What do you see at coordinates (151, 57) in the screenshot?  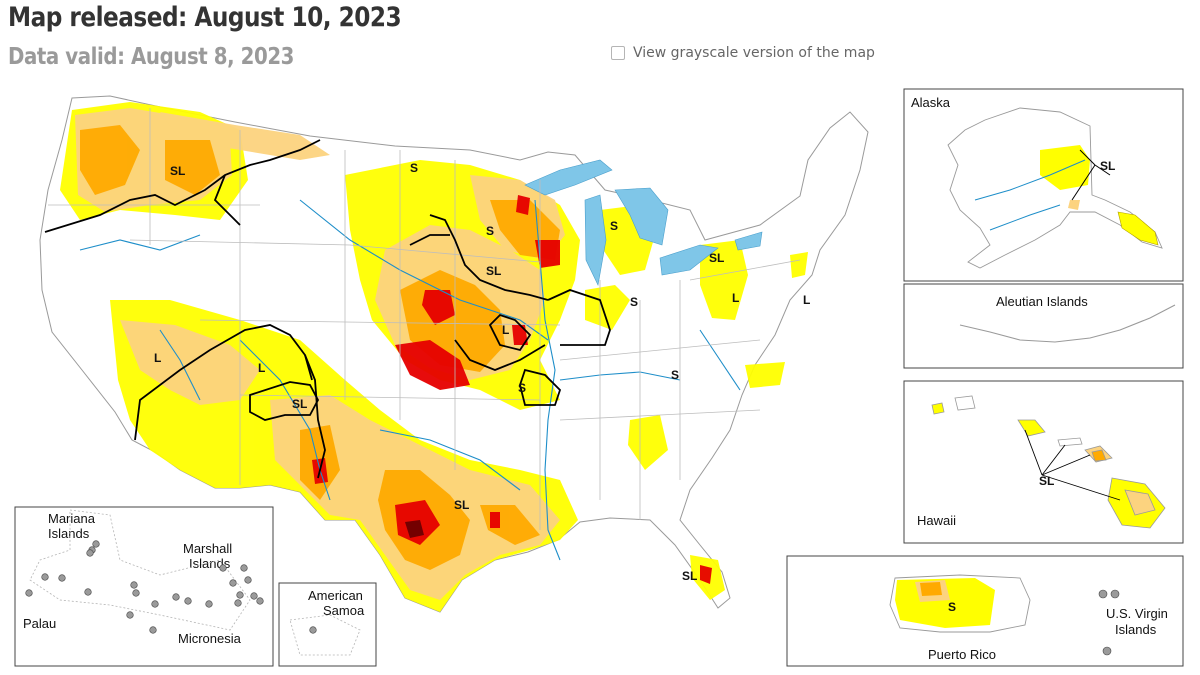 I see `data-valid-date: Data valid: August 8, 2023` at bounding box center [151, 57].